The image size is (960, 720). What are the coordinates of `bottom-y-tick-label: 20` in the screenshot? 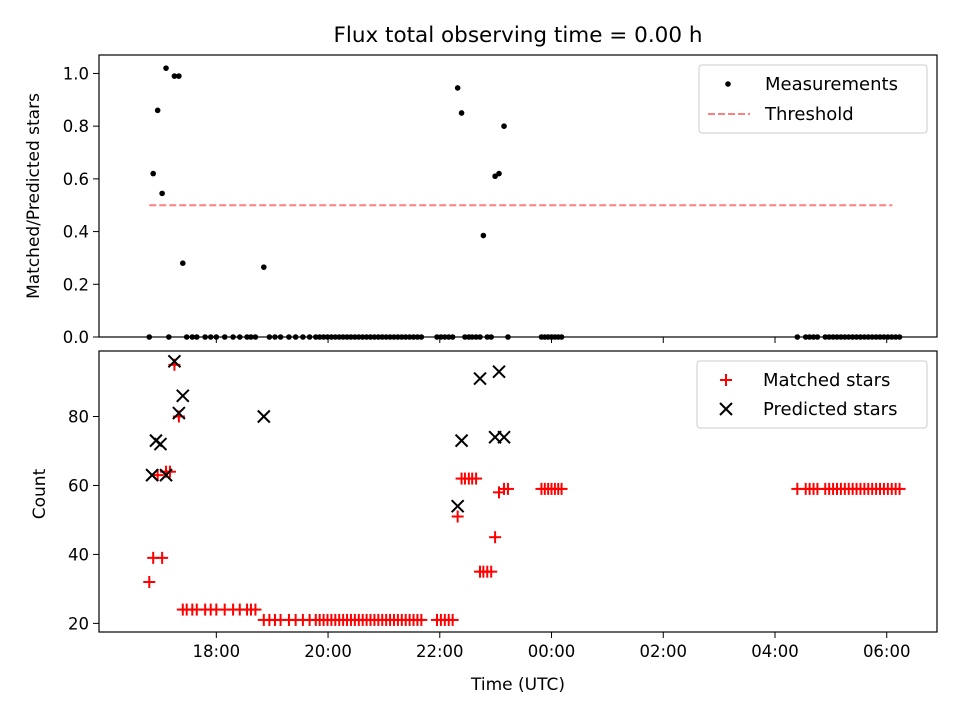 It's located at (78, 623).